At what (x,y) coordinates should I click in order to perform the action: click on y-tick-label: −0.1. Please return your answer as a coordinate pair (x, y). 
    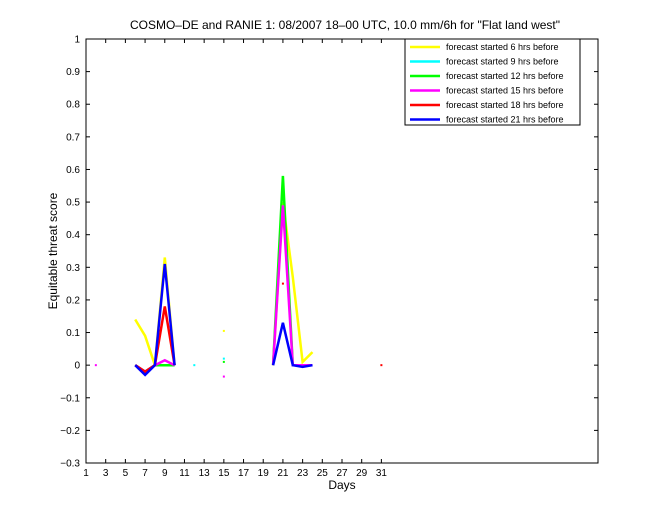
    Looking at the image, I should click on (70, 398).